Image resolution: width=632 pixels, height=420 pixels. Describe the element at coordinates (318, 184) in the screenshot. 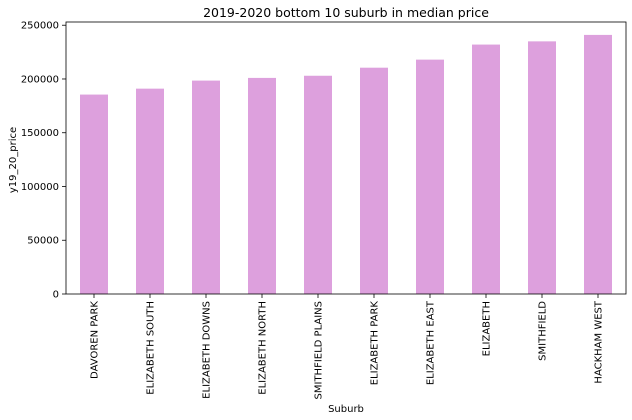

I see `bar-smithfield-plains` at that location.